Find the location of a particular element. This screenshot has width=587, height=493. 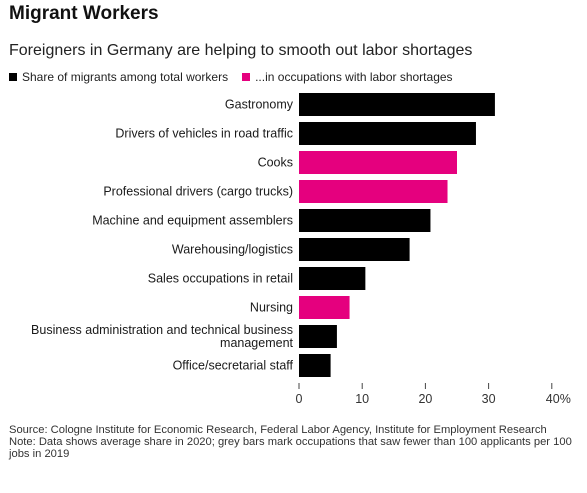

category-label-0: Gastronomy is located at coordinates (259, 105).